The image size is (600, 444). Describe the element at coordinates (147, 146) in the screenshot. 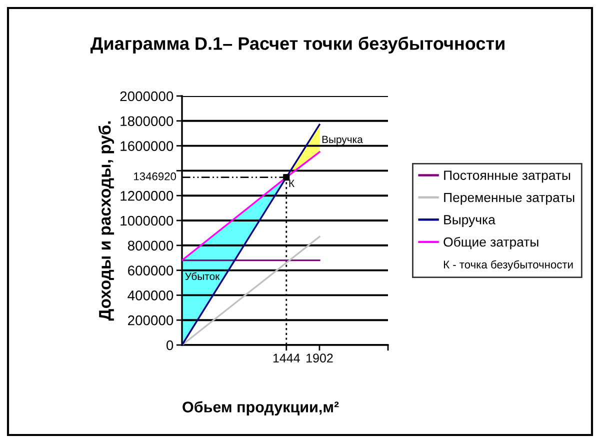

I see `y-tick-label: 1600000` at that location.